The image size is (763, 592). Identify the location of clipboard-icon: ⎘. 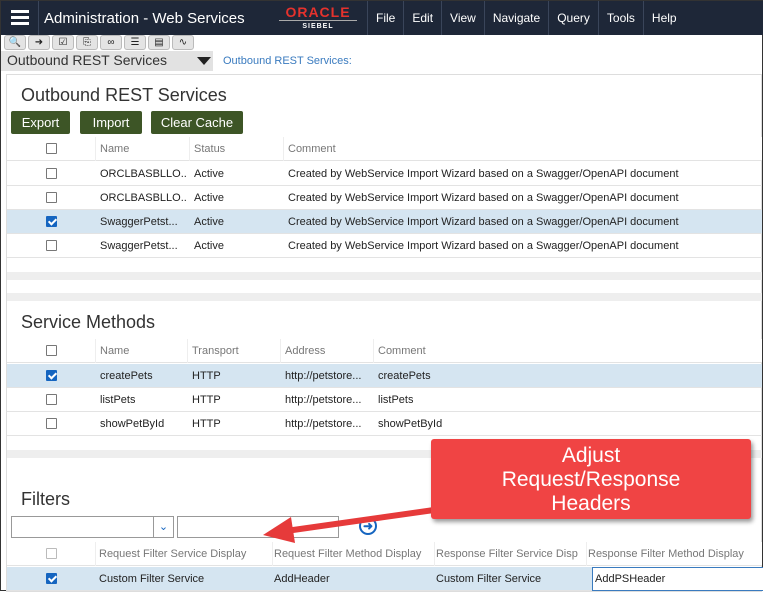
(87, 42).